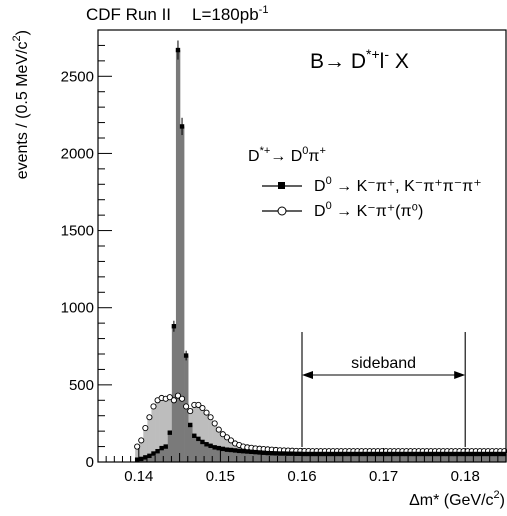  I want to click on y-tick-label: 0, so click(90, 462).